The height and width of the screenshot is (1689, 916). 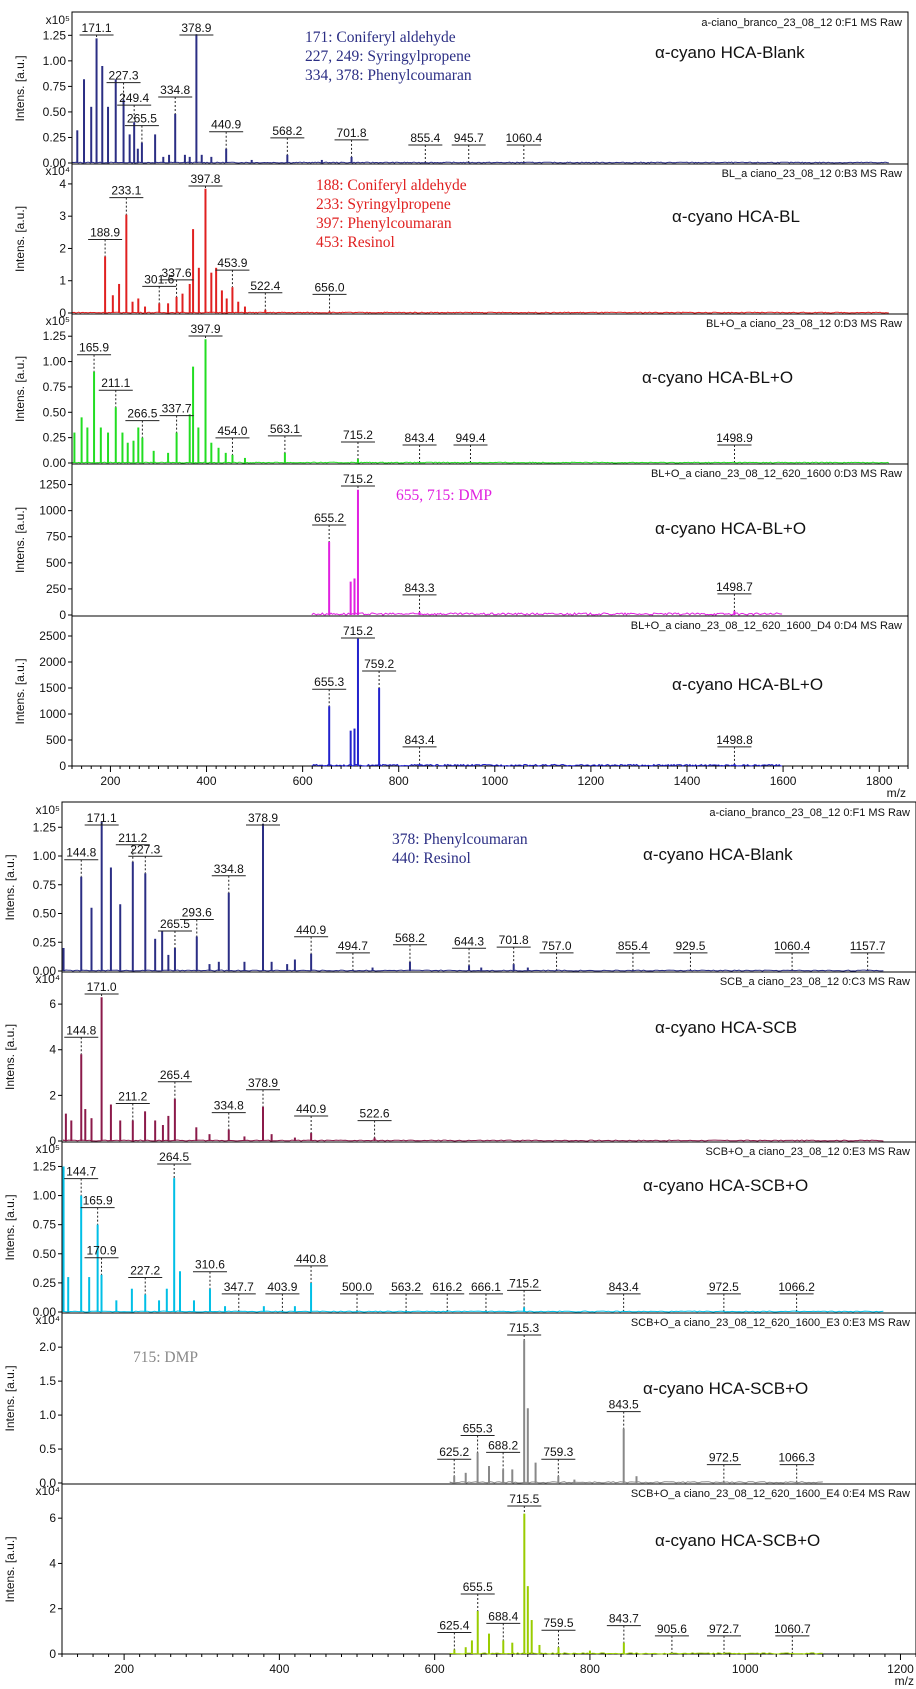 I want to click on compound-annotation: 378: Phenylcoumaran, so click(x=460, y=839).